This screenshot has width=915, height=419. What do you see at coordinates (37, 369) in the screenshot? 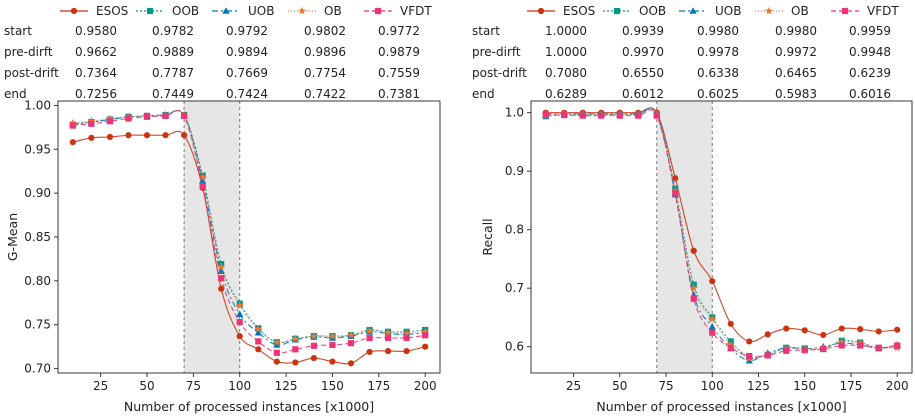
I see `y-tick-label: 0.70` at bounding box center [37, 369].